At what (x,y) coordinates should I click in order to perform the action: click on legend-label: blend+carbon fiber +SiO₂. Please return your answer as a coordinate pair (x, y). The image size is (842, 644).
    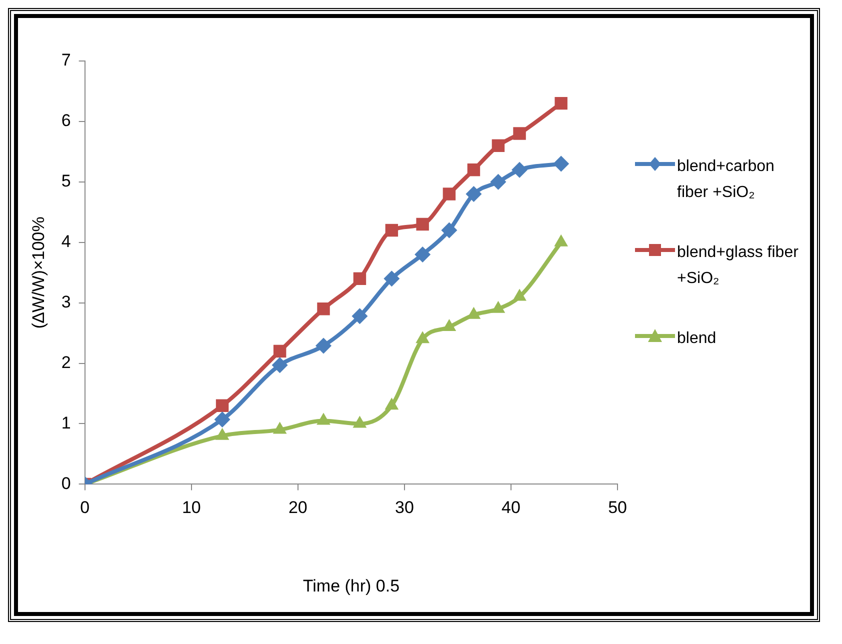
    Looking at the image, I should click on (726, 180).